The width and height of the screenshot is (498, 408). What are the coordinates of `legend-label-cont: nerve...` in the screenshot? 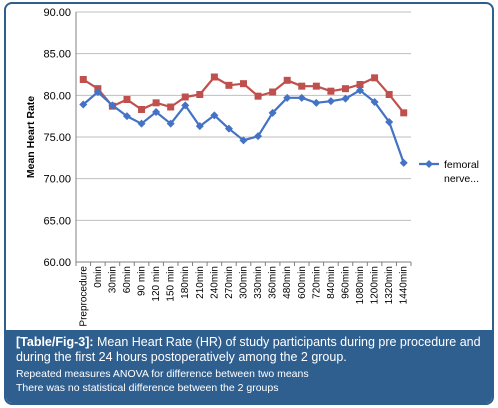 It's located at (461, 179).